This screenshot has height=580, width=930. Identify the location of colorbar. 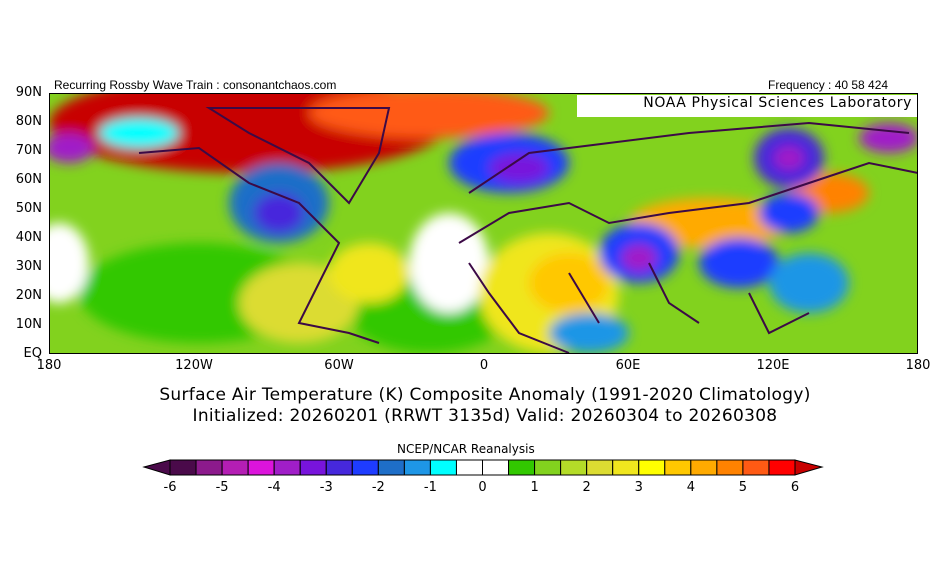
(483, 467).